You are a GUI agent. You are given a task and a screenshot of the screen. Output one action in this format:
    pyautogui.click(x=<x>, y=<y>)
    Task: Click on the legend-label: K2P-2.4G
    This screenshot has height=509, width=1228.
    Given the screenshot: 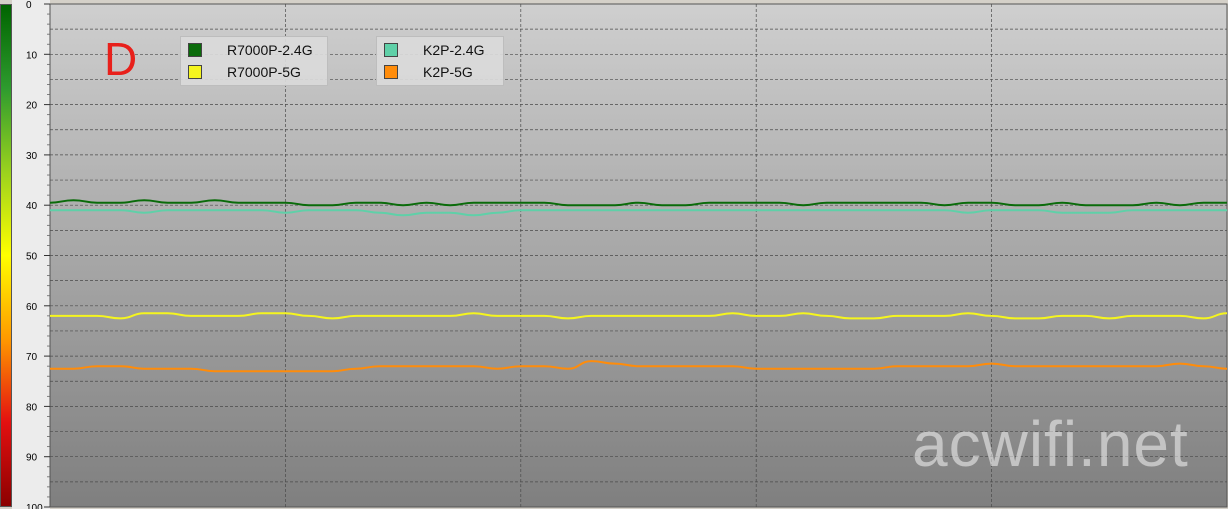 What is the action you would take?
    pyautogui.click(x=454, y=50)
    